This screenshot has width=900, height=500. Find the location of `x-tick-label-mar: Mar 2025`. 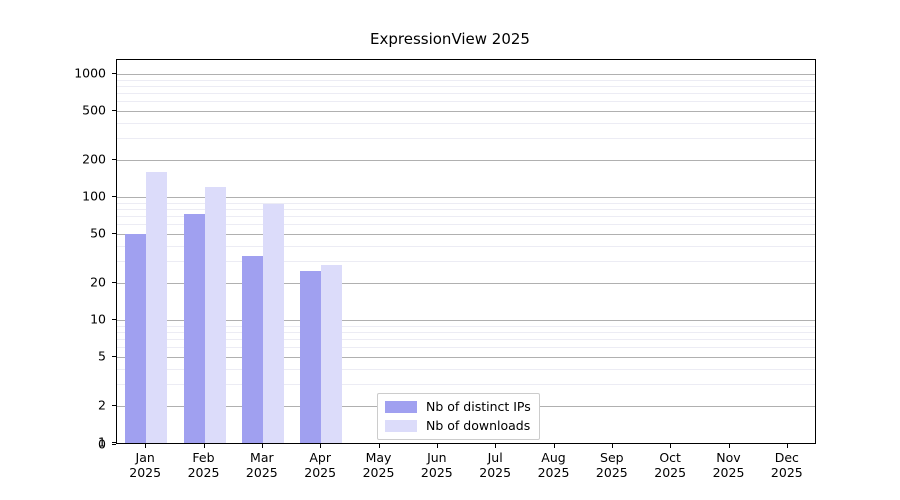

x-tick-label-mar: Mar 2025 is located at coordinates (262, 465).